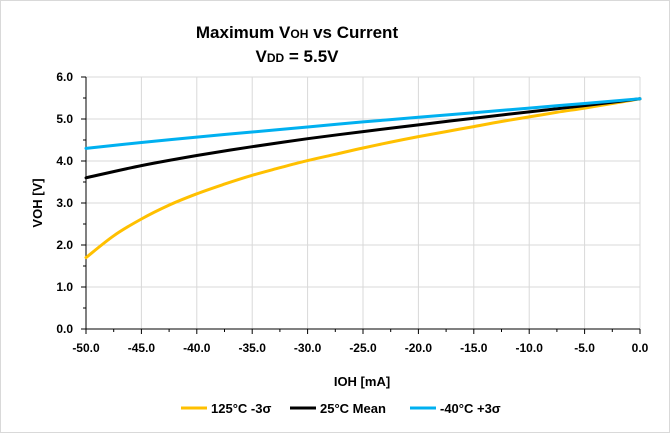  I want to click on x-tick-label: -25.0, so click(363, 348).